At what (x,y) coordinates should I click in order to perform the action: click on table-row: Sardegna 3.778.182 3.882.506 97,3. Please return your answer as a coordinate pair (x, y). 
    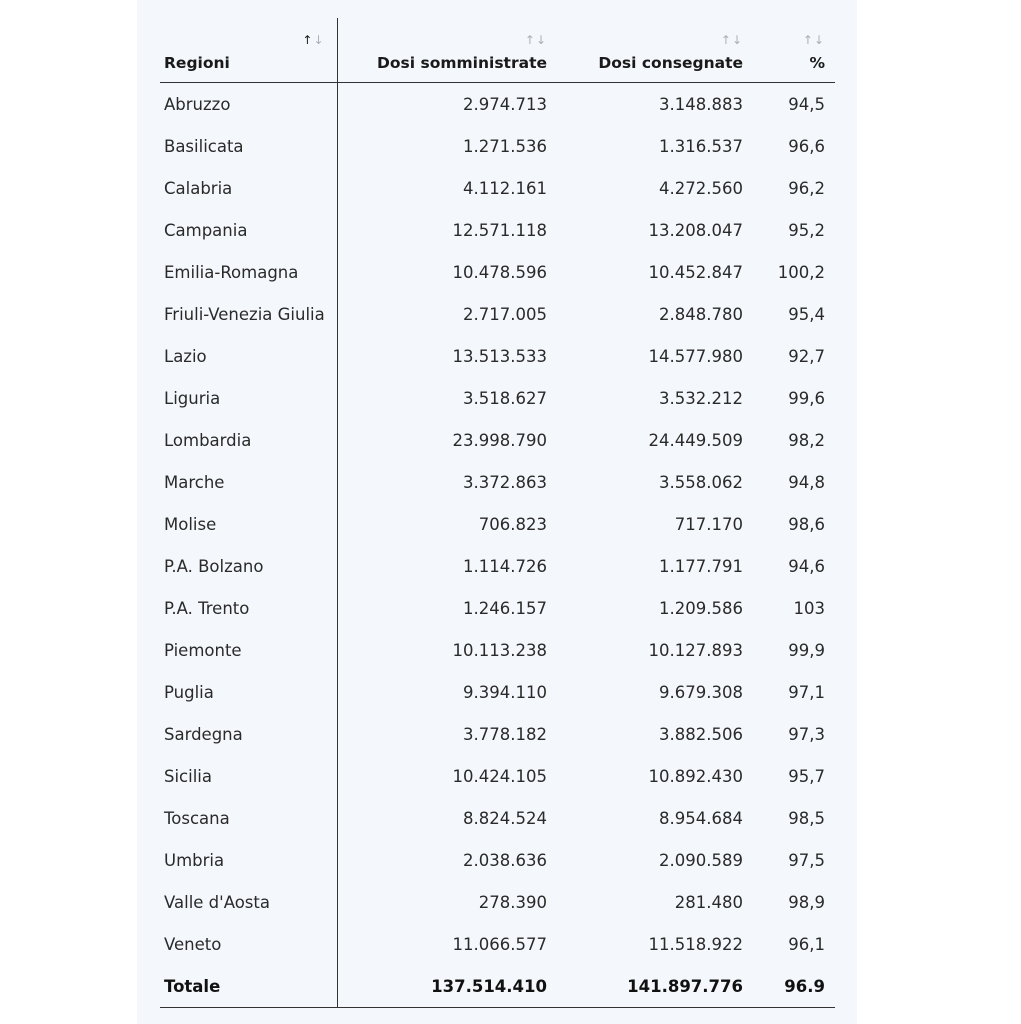
    Looking at the image, I should click on (497, 734).